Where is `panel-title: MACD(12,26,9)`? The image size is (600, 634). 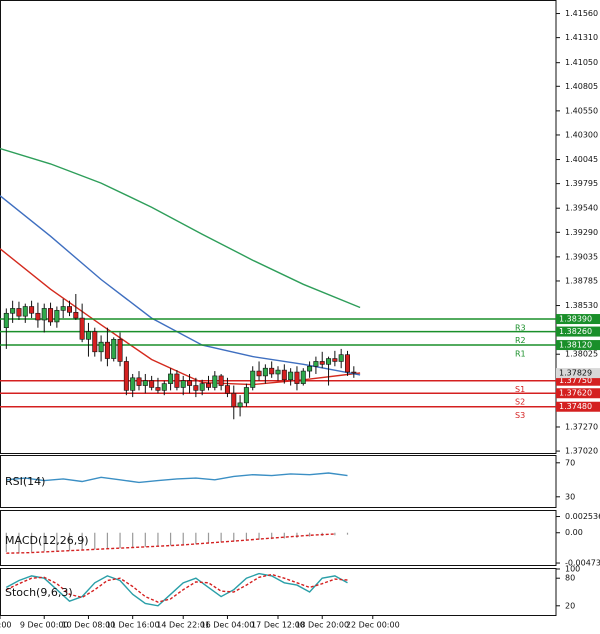 panel-title: MACD(12,26,9) is located at coordinates (47, 540).